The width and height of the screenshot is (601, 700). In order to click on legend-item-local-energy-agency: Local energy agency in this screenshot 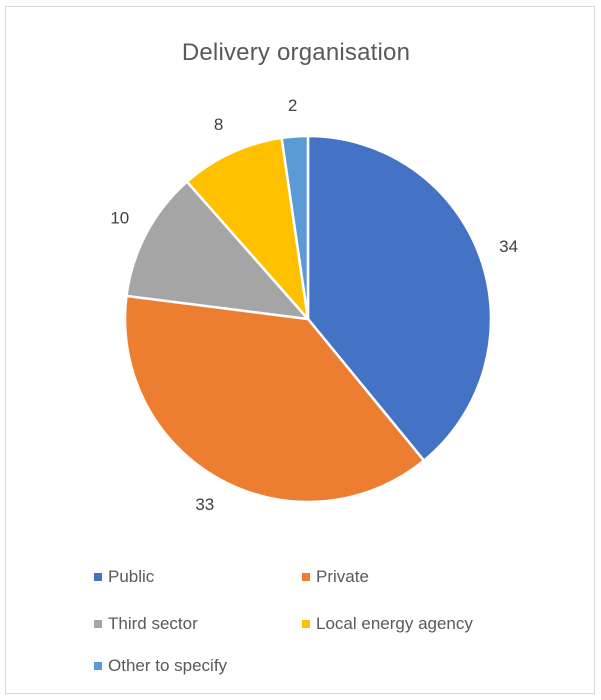, I will do `click(387, 624)`.